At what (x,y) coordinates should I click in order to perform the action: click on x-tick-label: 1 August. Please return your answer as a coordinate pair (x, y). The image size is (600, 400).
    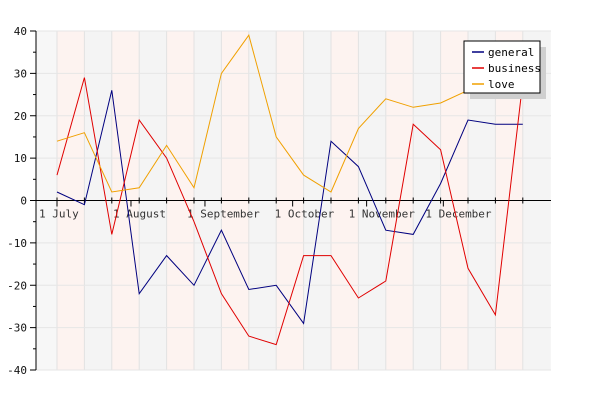
    Looking at the image, I should click on (139, 214).